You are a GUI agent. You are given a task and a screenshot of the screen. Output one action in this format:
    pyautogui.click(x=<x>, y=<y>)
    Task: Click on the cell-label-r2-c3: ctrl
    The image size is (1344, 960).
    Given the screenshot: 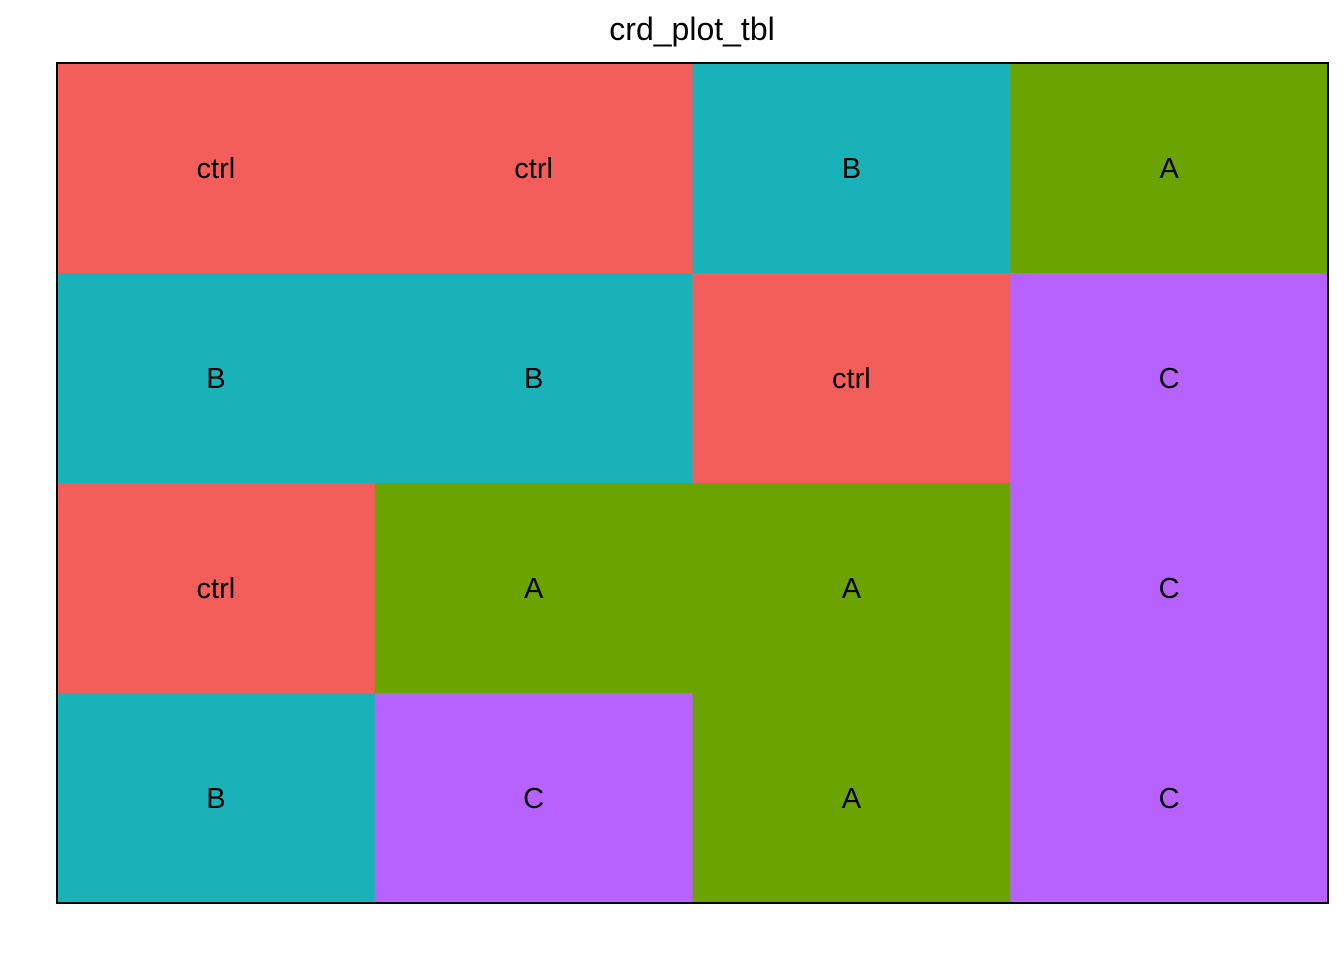 What is the action you would take?
    pyautogui.click(x=851, y=379)
    